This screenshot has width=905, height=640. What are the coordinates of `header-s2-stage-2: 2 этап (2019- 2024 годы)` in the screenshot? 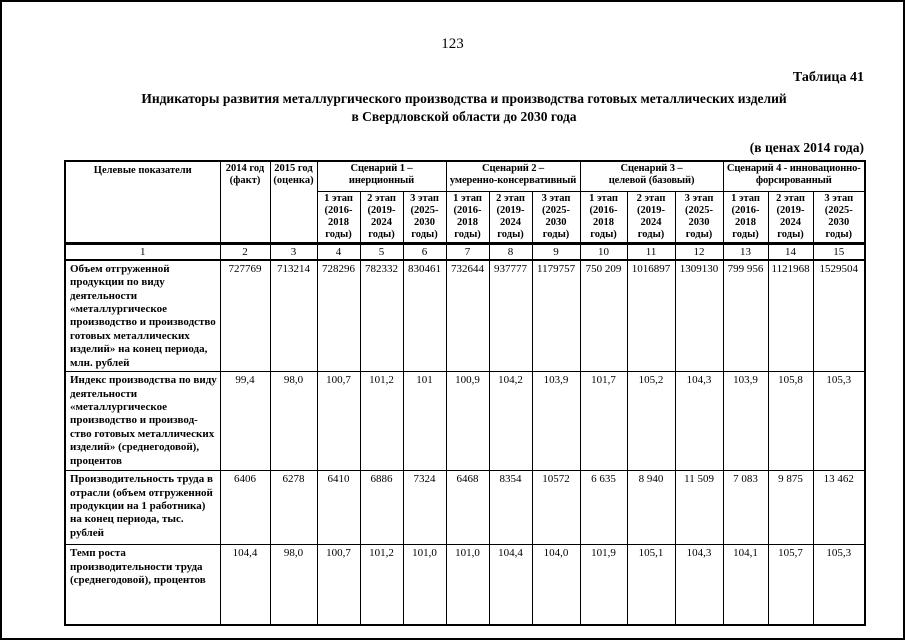 It's located at (510, 217).